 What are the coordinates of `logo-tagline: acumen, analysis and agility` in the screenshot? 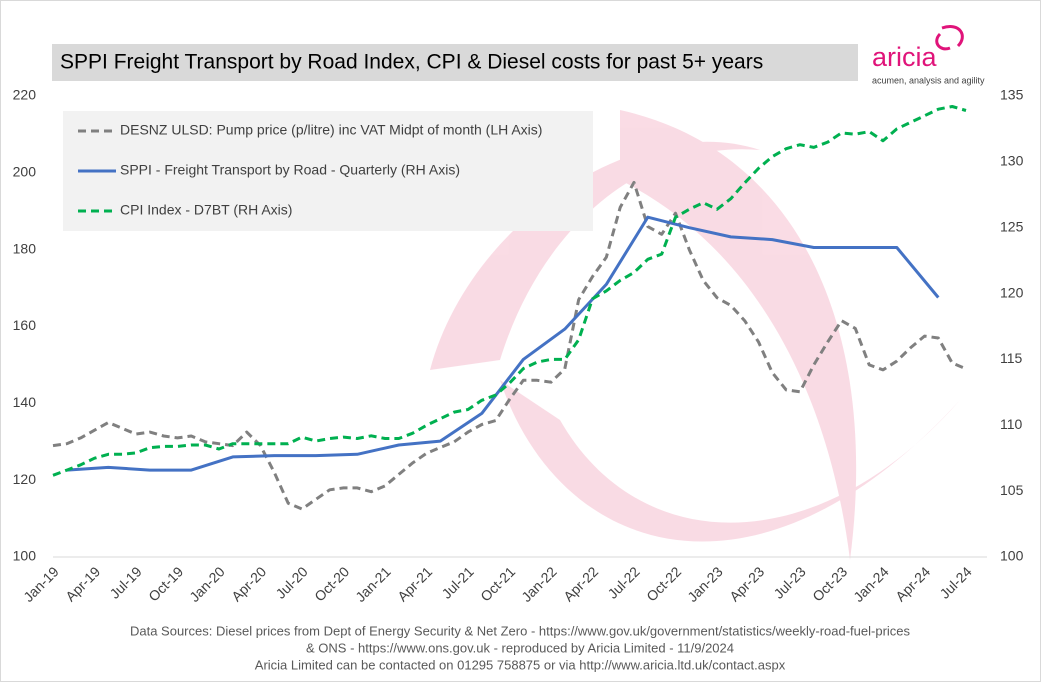 It's located at (928, 80).